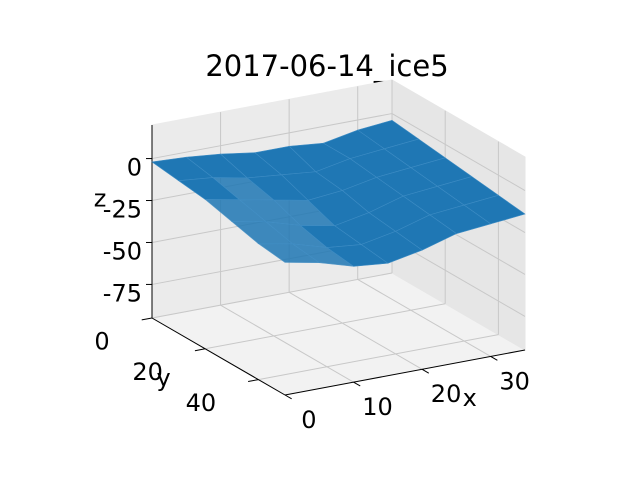 The width and height of the screenshot is (640, 480). I want to click on y-tick-label: 40, so click(201, 403).